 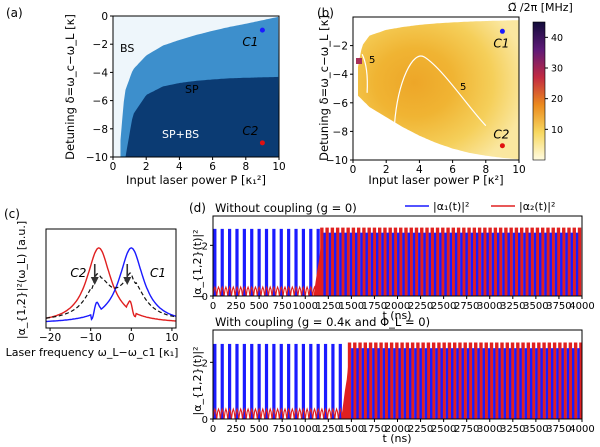 What do you see at coordinates (318, 261) in the screenshot?
I see `transition` at bounding box center [318, 261].